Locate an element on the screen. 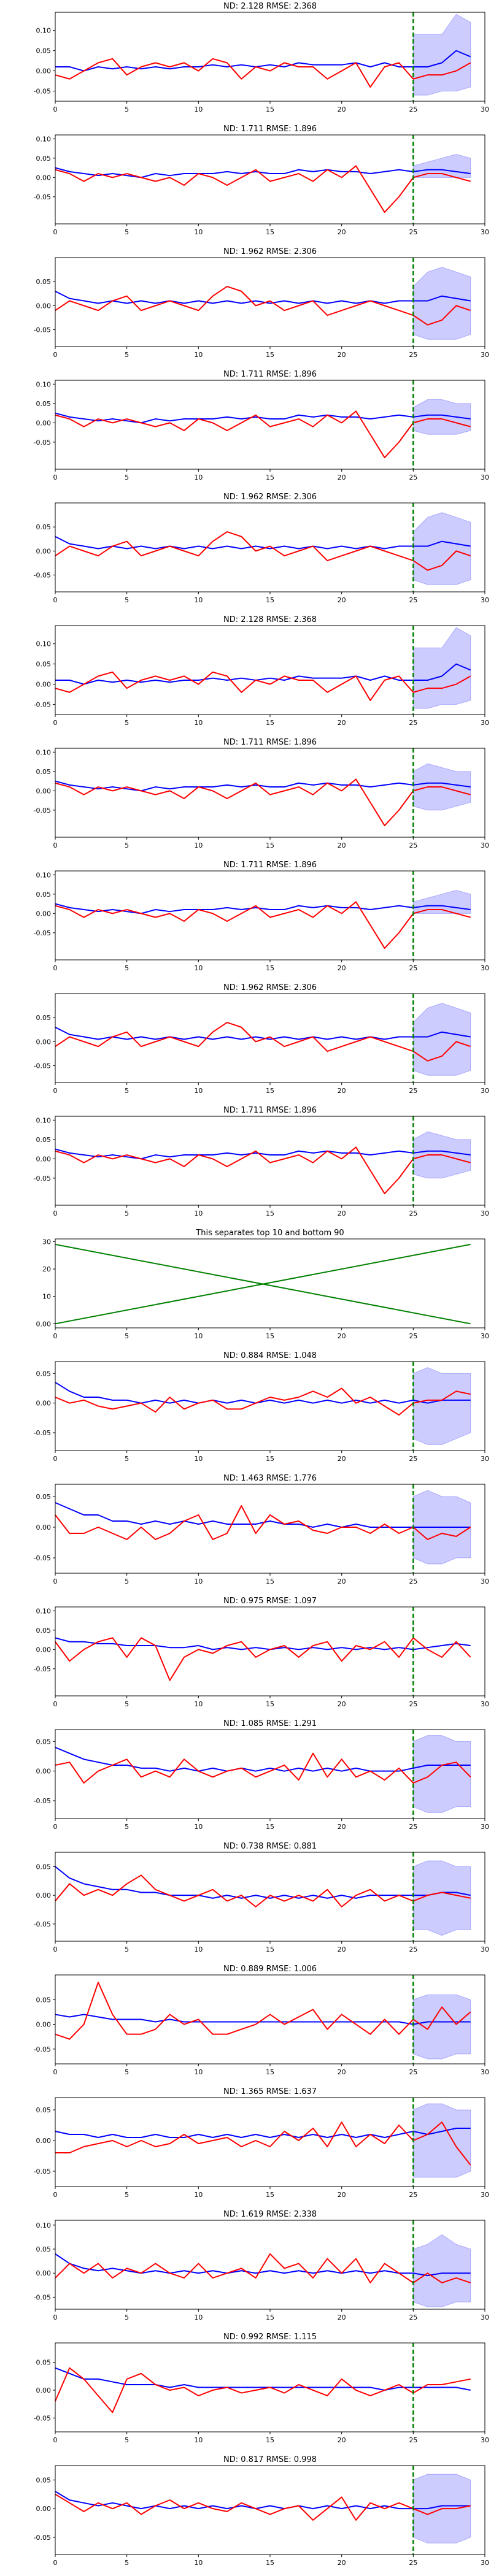  subplot-title: ND: 0.817 RMSE: 0.998 is located at coordinates (270, 2459).